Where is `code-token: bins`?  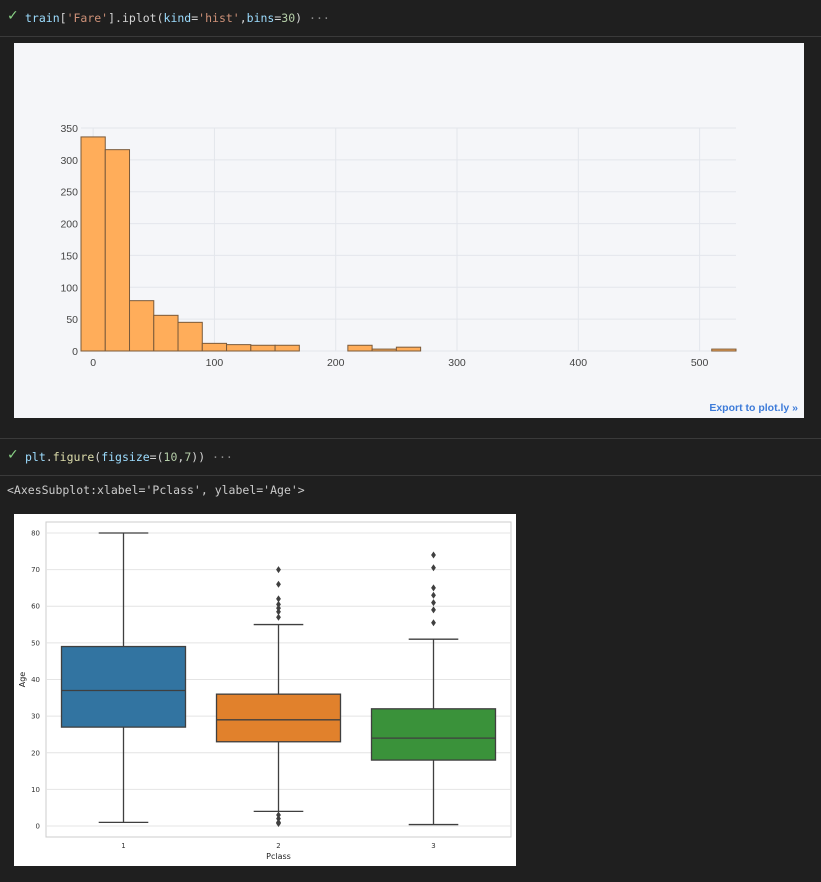 code-token: bins is located at coordinates (260, 18).